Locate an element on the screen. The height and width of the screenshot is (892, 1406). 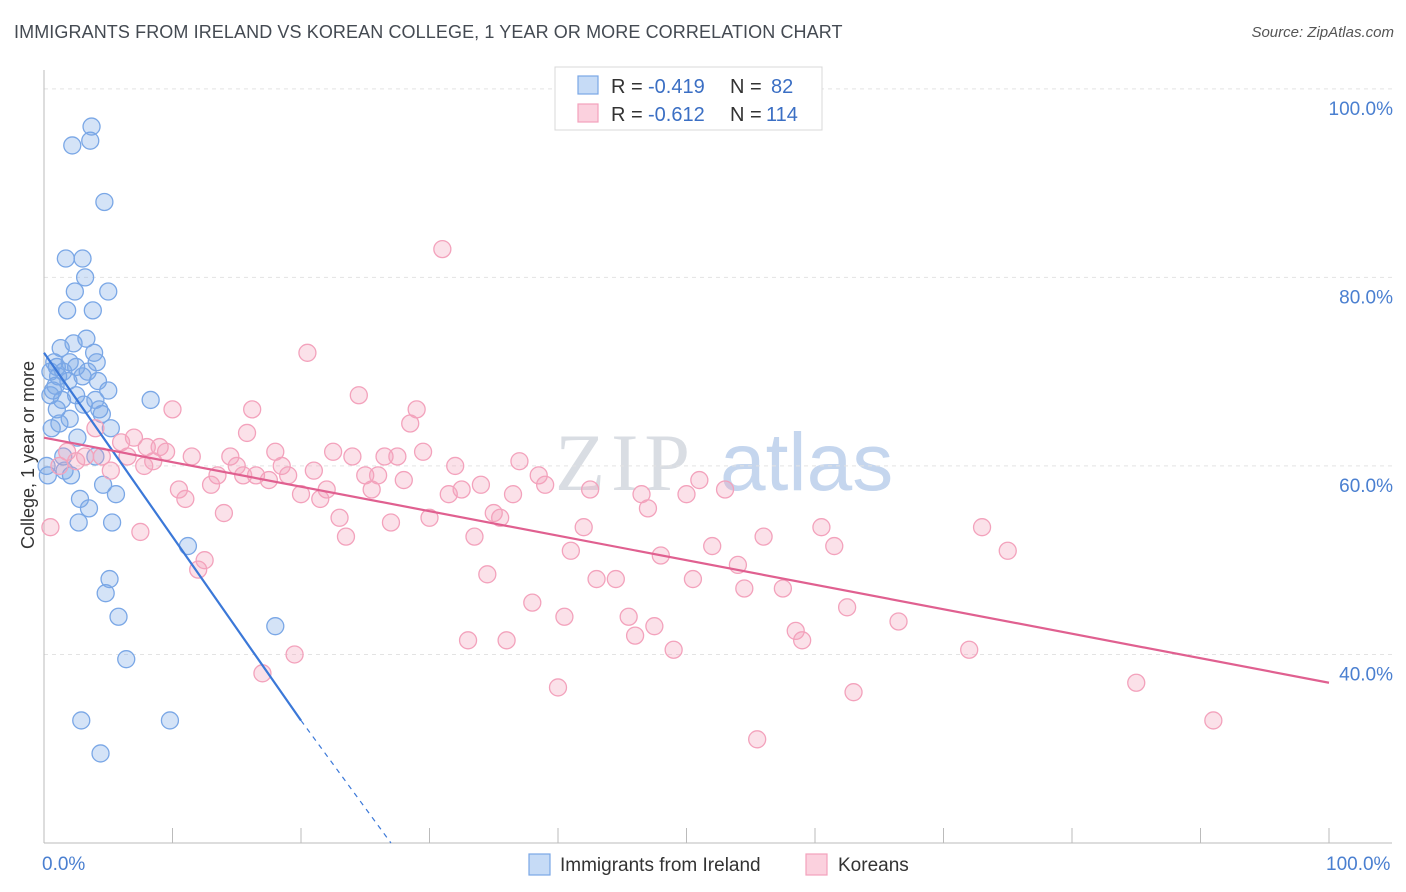
y-tick-label-60: 60.0% is located at coordinates (1366, 486).